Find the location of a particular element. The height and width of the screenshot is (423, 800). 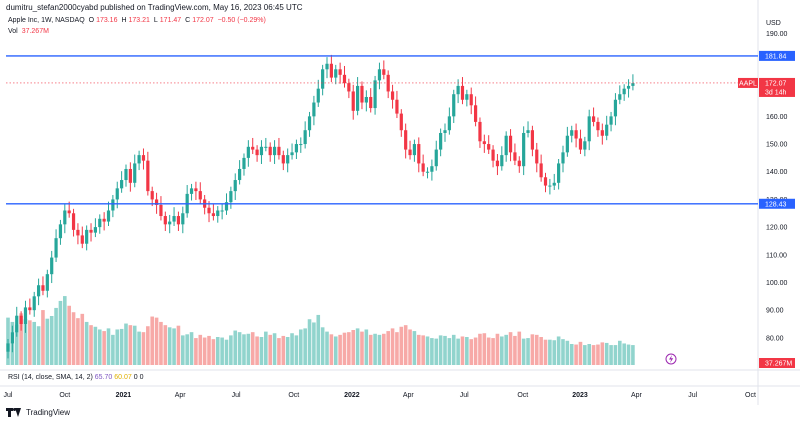

volume-label: Vol is located at coordinates (13, 31).